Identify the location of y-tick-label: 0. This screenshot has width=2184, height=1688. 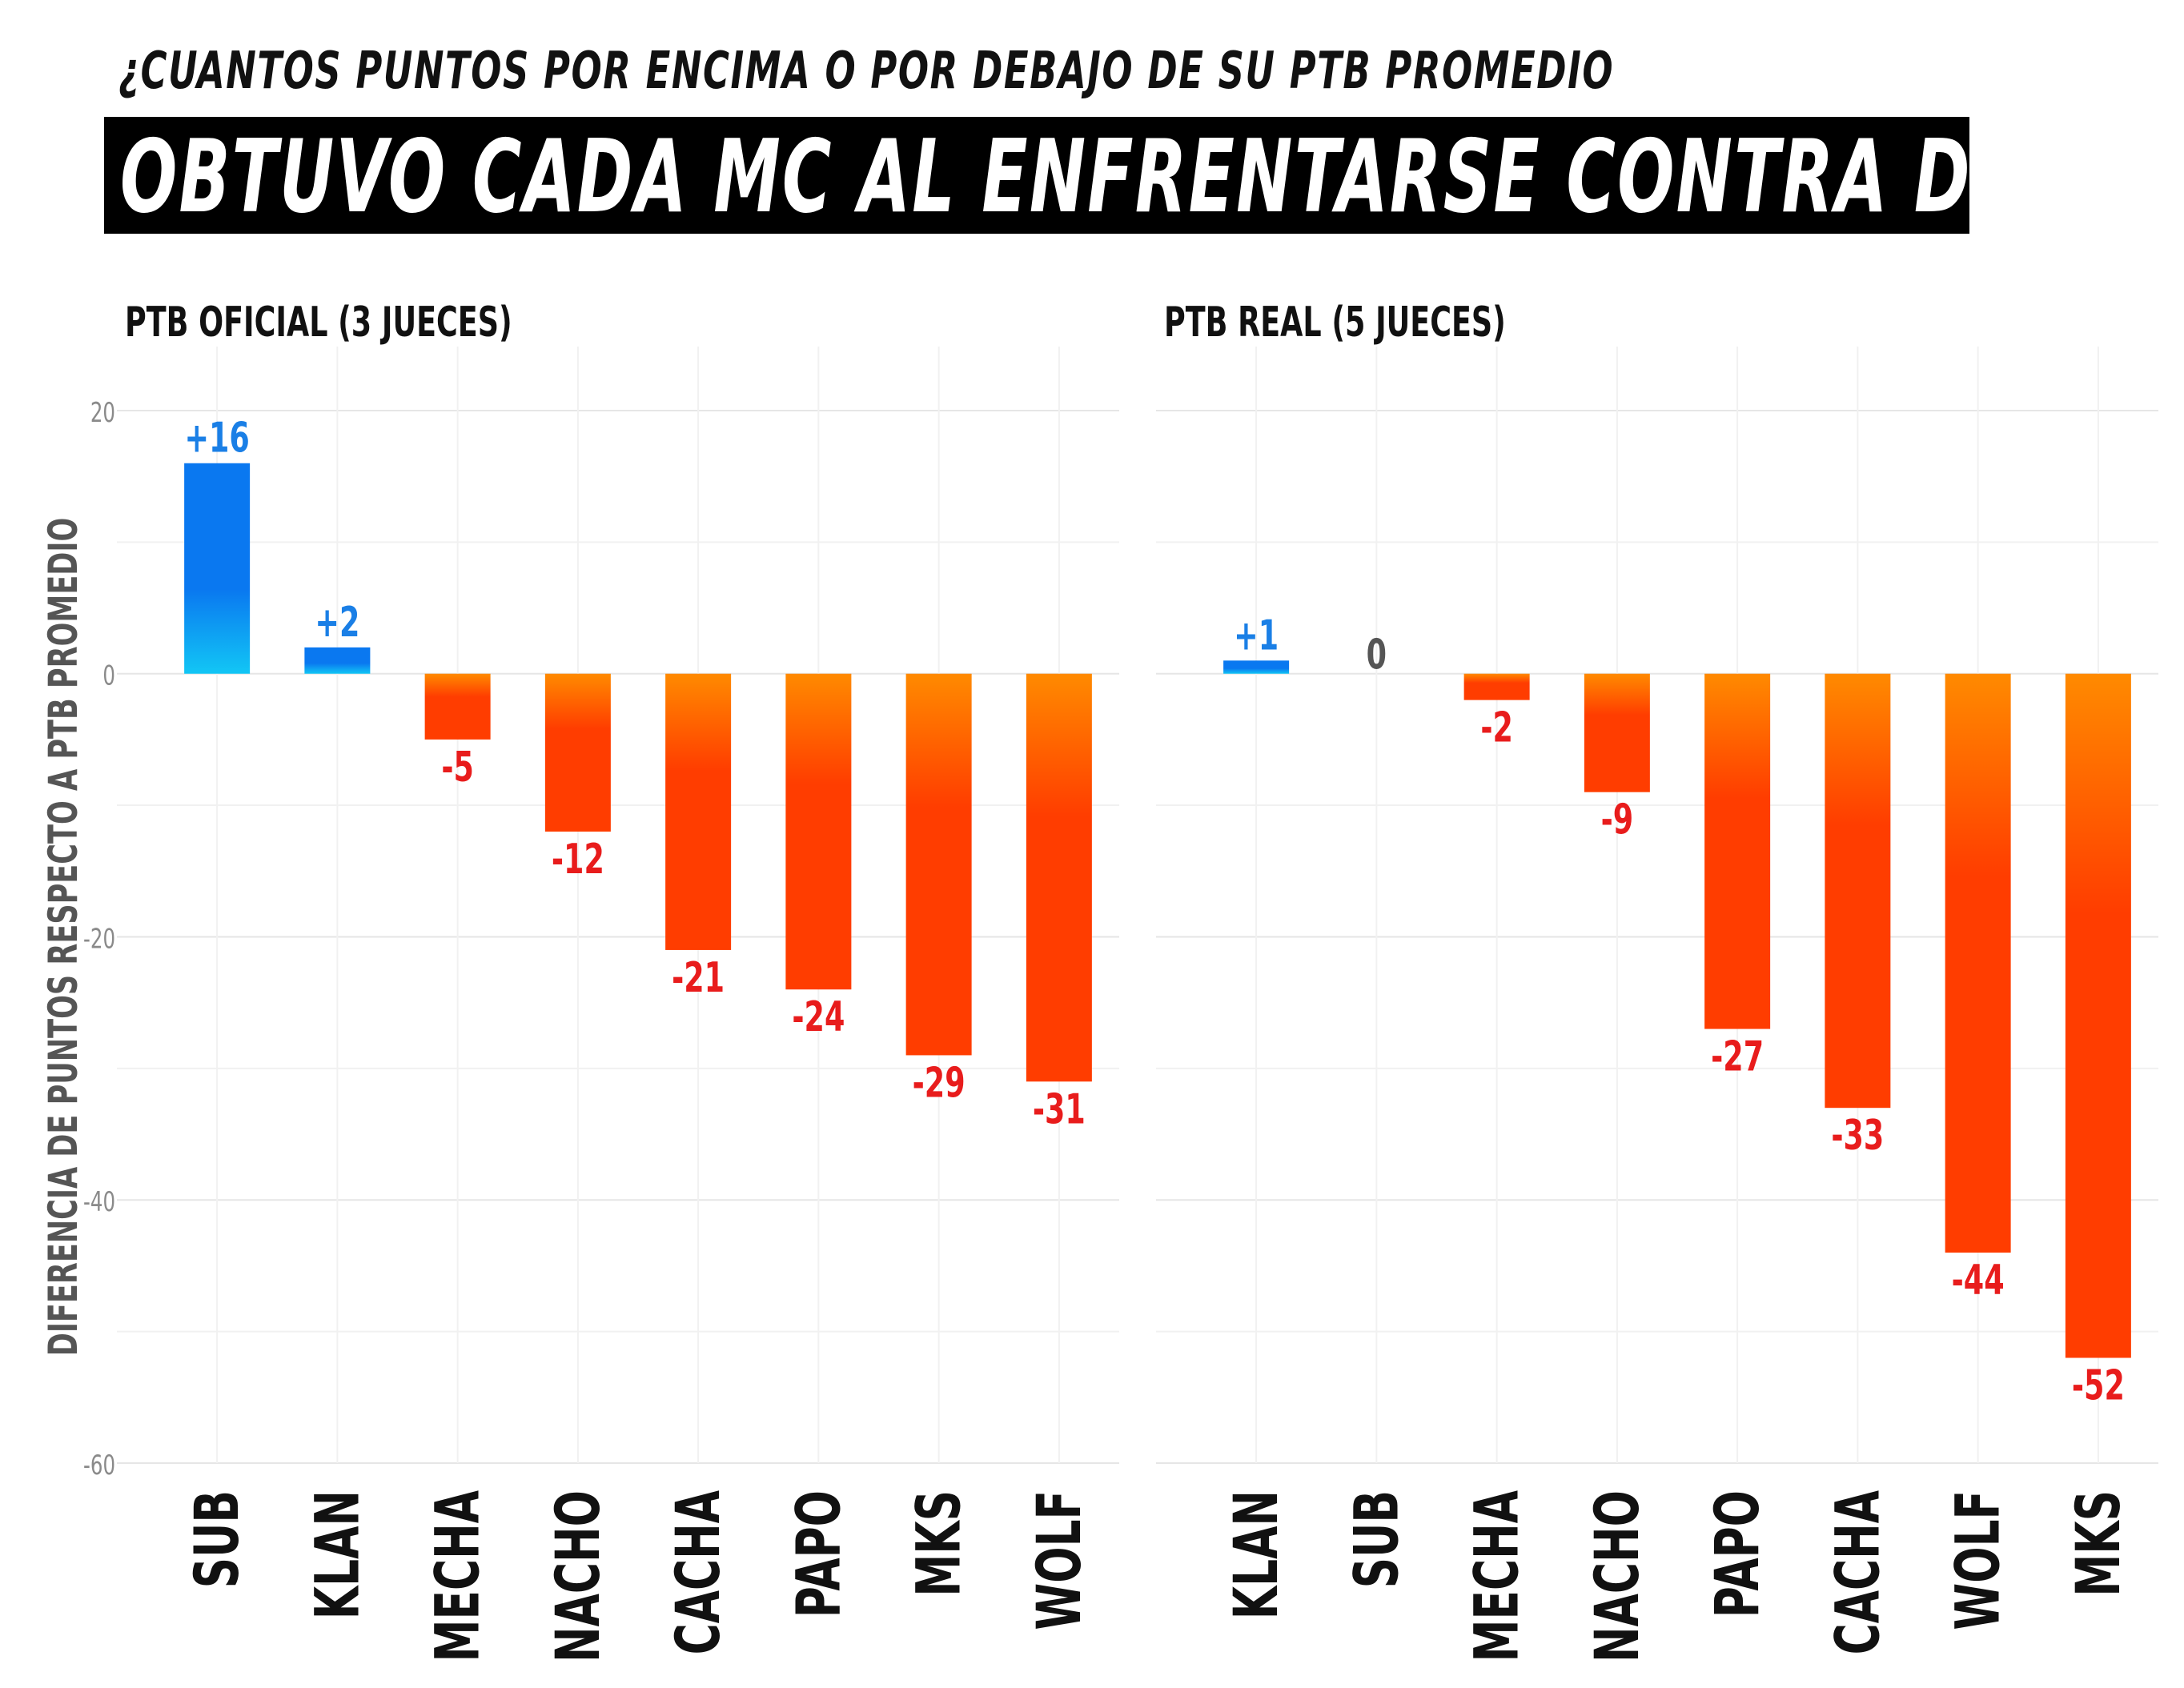
(108, 676).